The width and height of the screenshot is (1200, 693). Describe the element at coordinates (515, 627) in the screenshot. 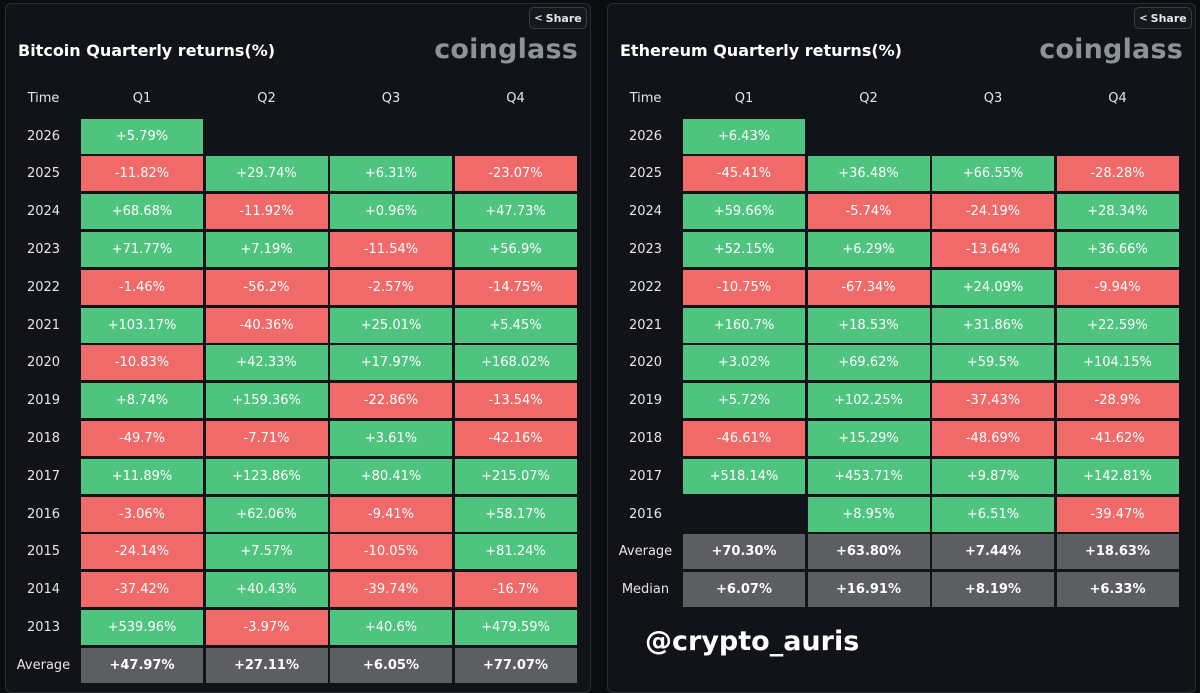

I see `return-cell: +479.59%` at that location.